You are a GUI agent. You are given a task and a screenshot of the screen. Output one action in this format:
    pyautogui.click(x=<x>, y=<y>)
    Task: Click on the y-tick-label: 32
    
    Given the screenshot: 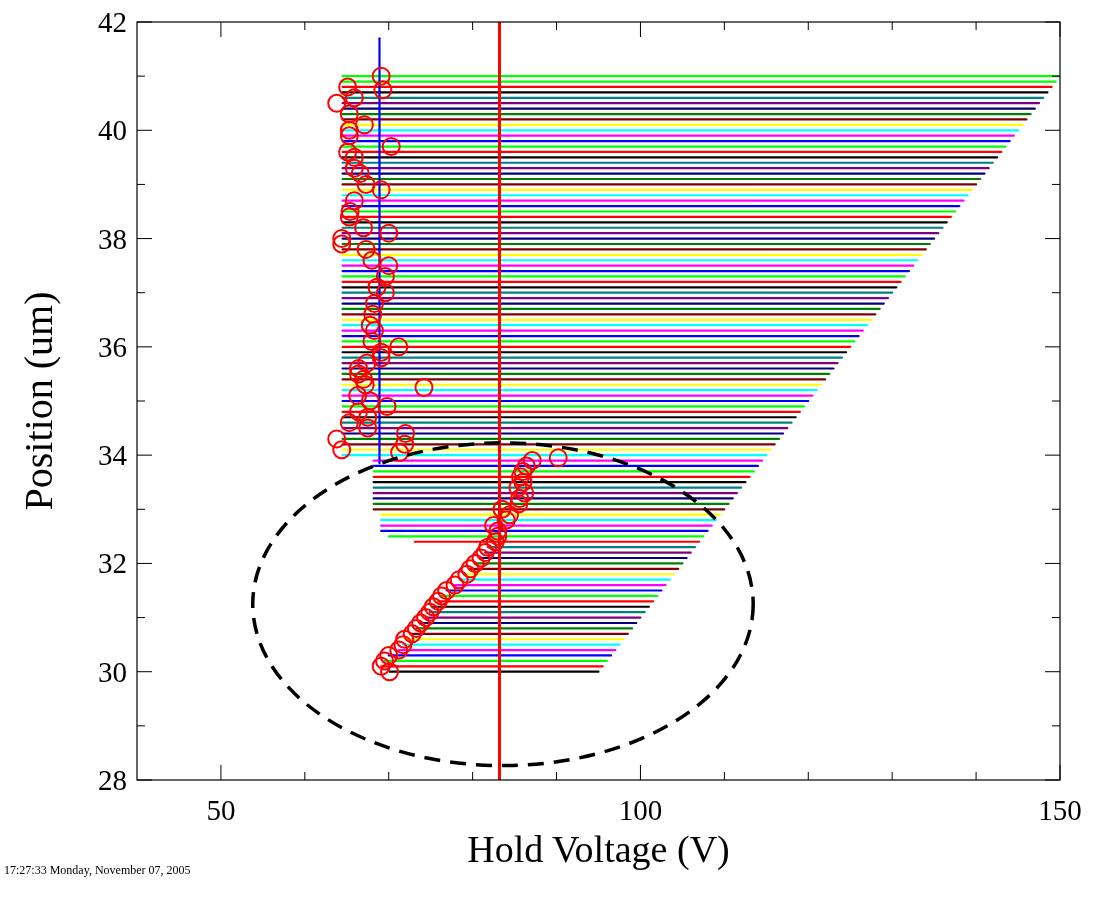 What is the action you would take?
    pyautogui.click(x=112, y=563)
    